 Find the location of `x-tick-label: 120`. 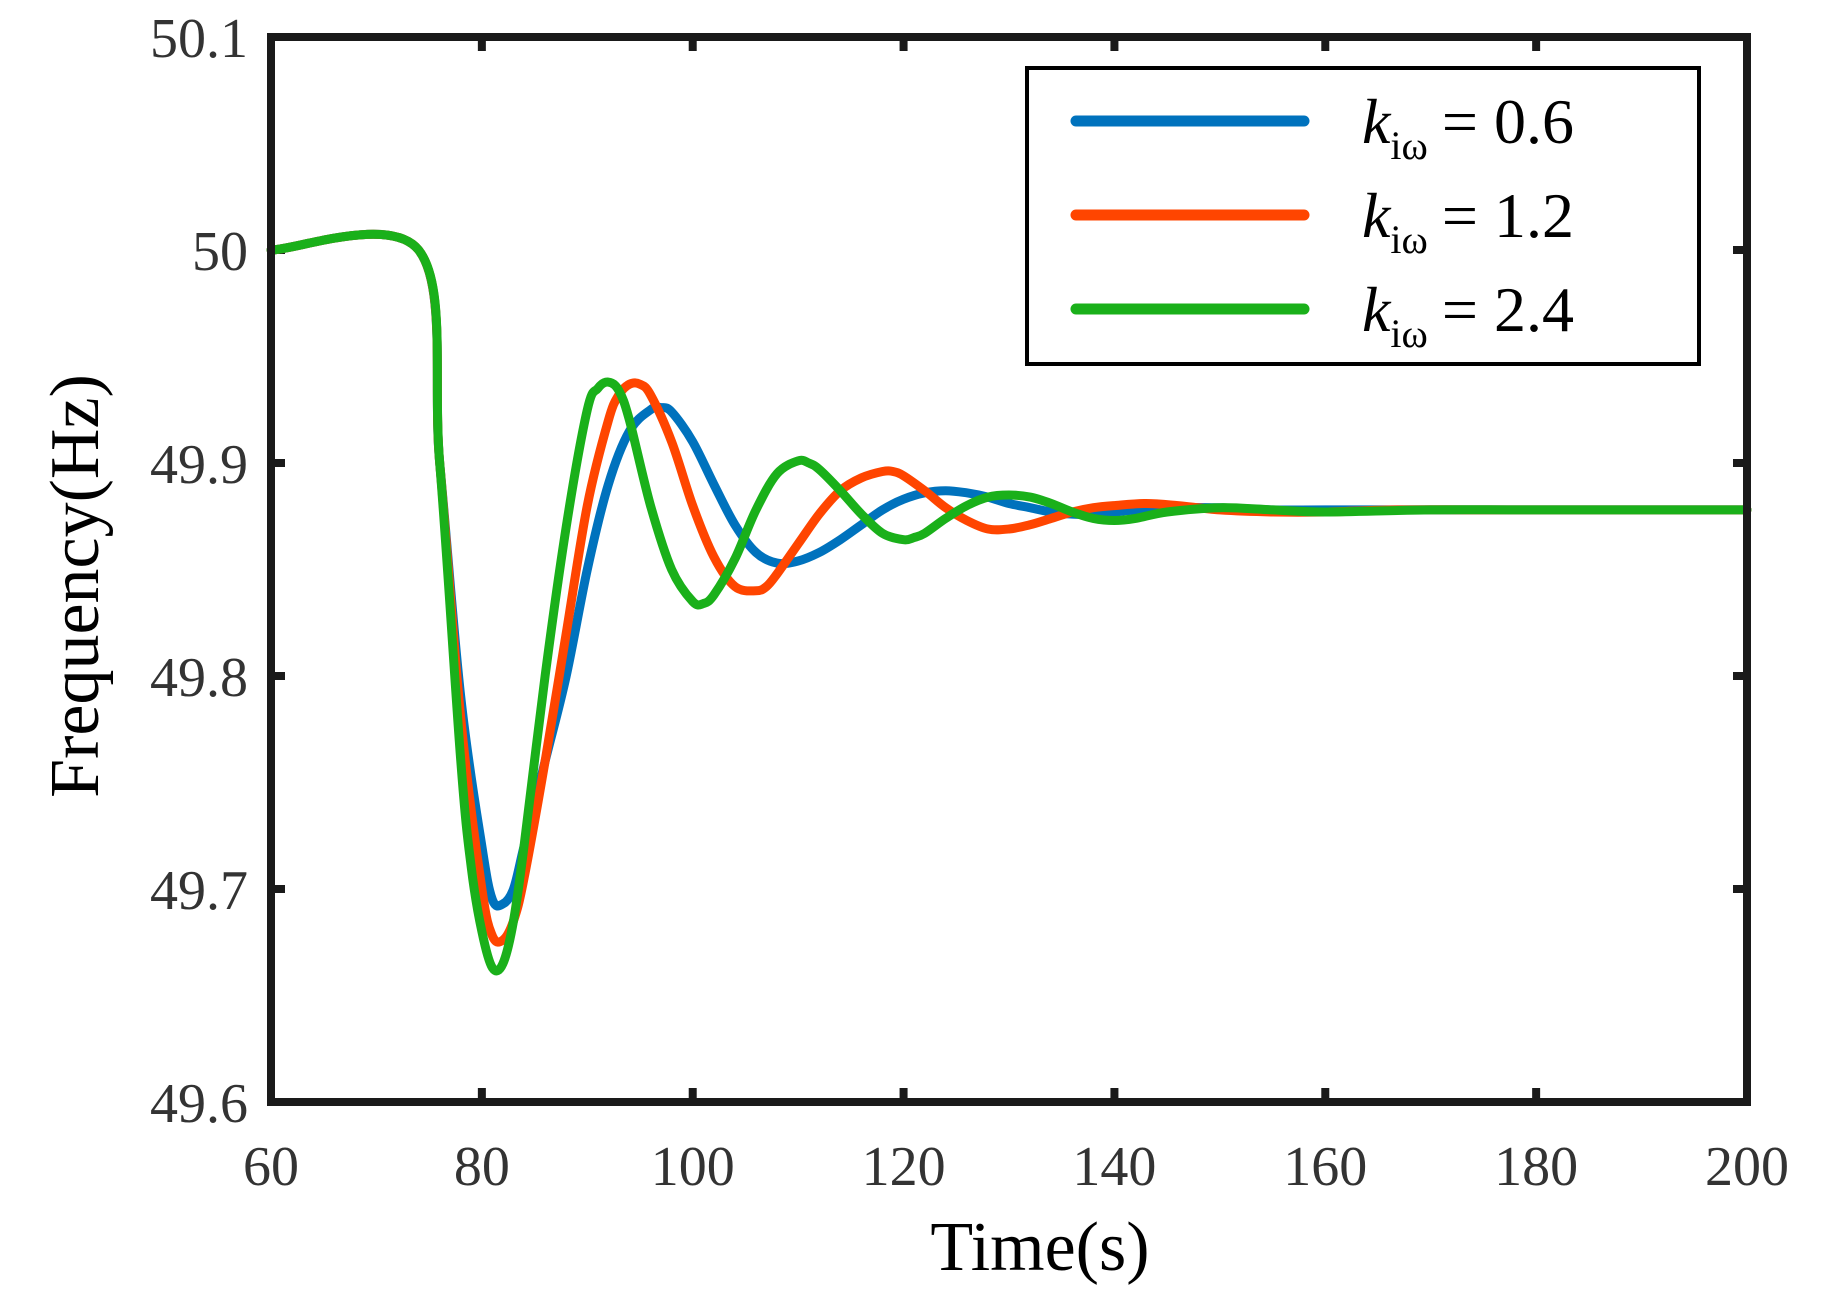

x-tick-label: 120 is located at coordinates (904, 1167).